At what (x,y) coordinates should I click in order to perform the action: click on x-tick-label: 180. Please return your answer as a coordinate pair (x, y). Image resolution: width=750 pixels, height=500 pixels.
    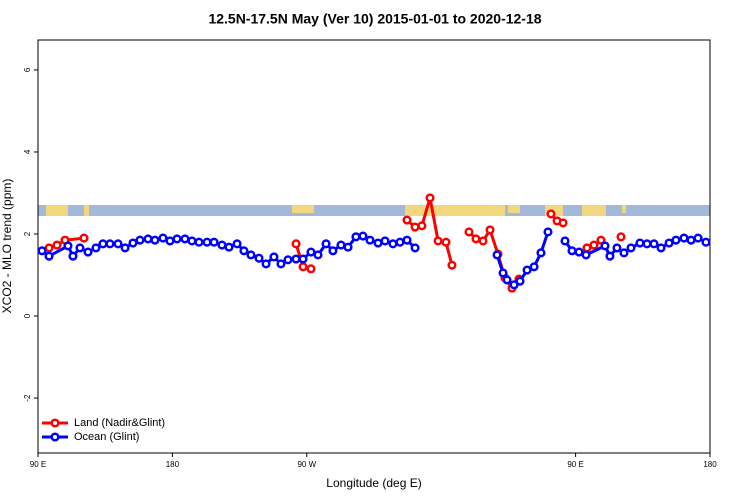
    Looking at the image, I should click on (710, 464).